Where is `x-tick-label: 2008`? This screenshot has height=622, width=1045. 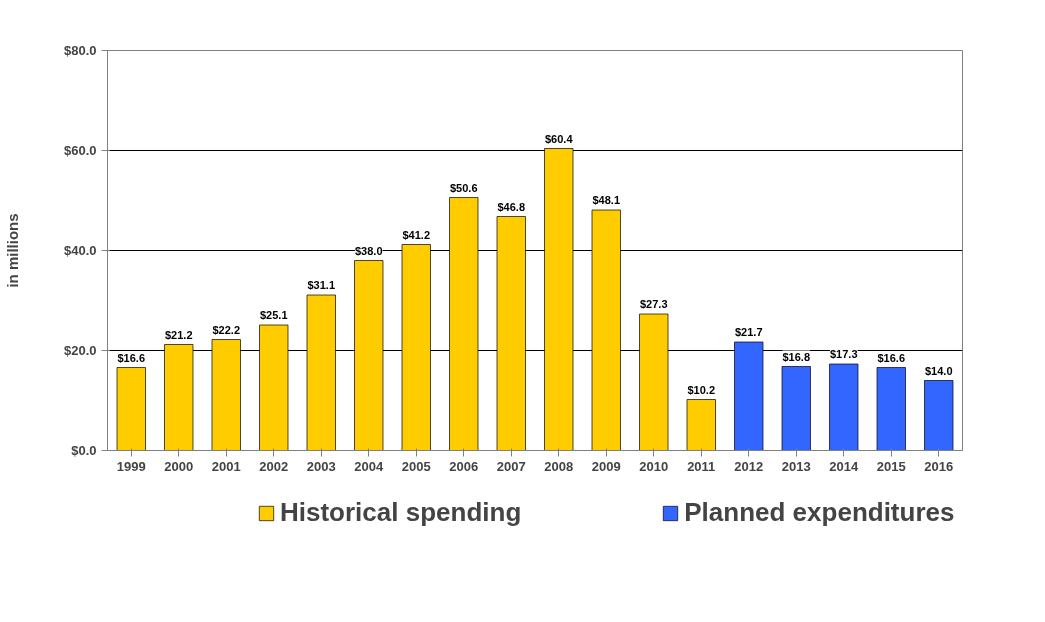 x-tick-label: 2008 is located at coordinates (559, 466).